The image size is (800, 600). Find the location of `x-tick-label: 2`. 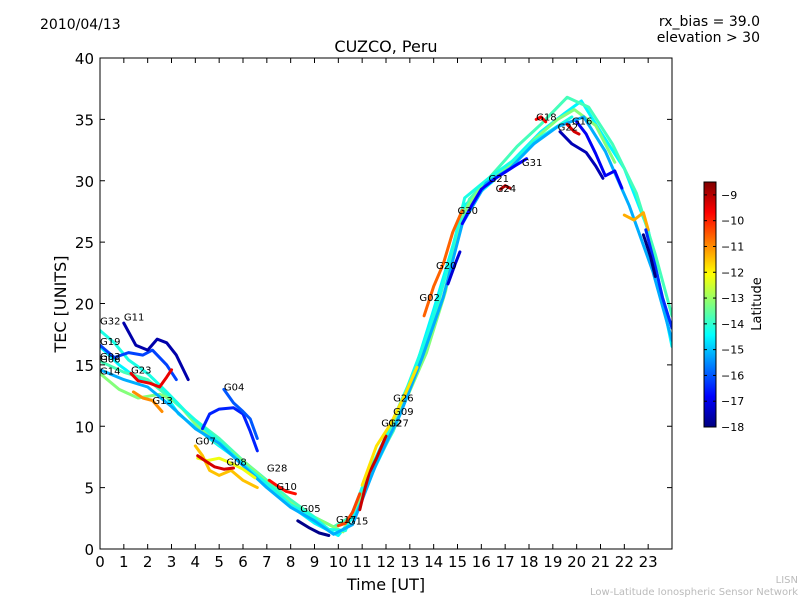

x-tick-label: 2 is located at coordinates (148, 562).